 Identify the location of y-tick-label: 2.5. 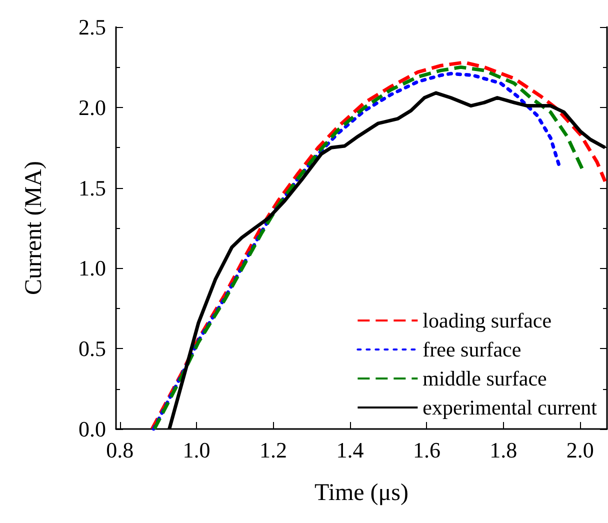
(92, 27).